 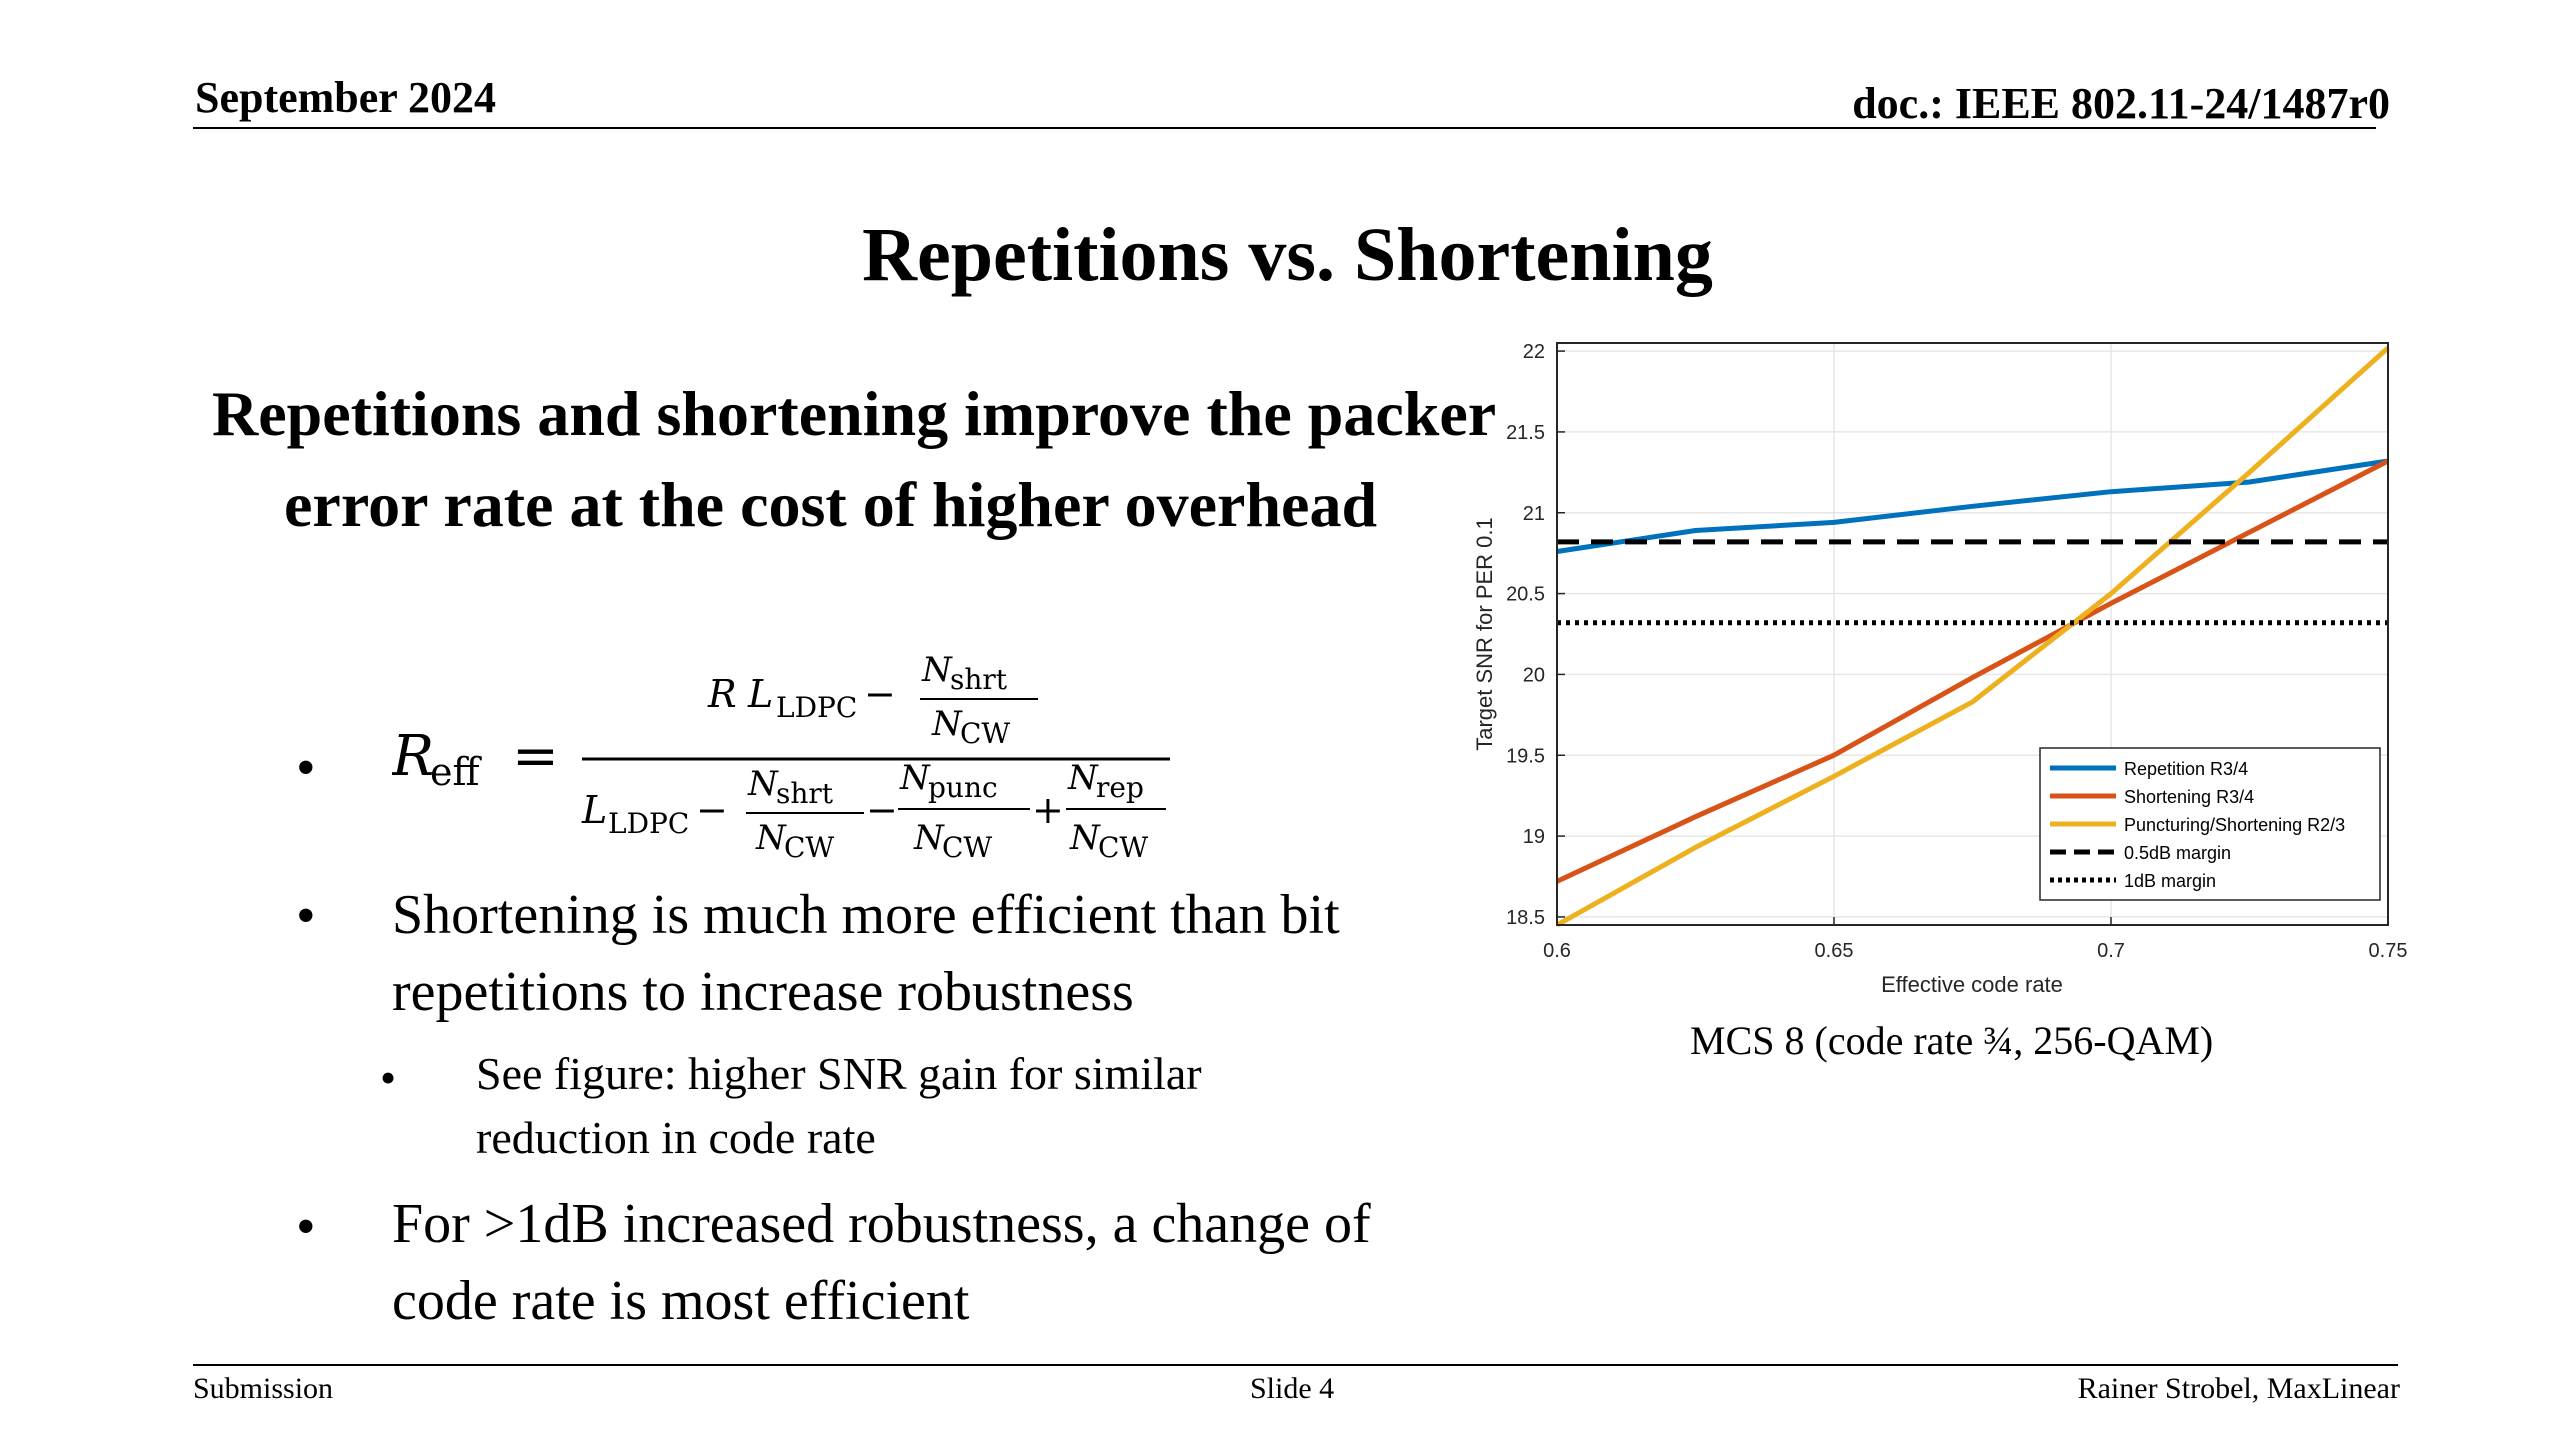 What do you see at coordinates (915, 778) in the screenshot?
I see `formula-den-npunc-n: N` at bounding box center [915, 778].